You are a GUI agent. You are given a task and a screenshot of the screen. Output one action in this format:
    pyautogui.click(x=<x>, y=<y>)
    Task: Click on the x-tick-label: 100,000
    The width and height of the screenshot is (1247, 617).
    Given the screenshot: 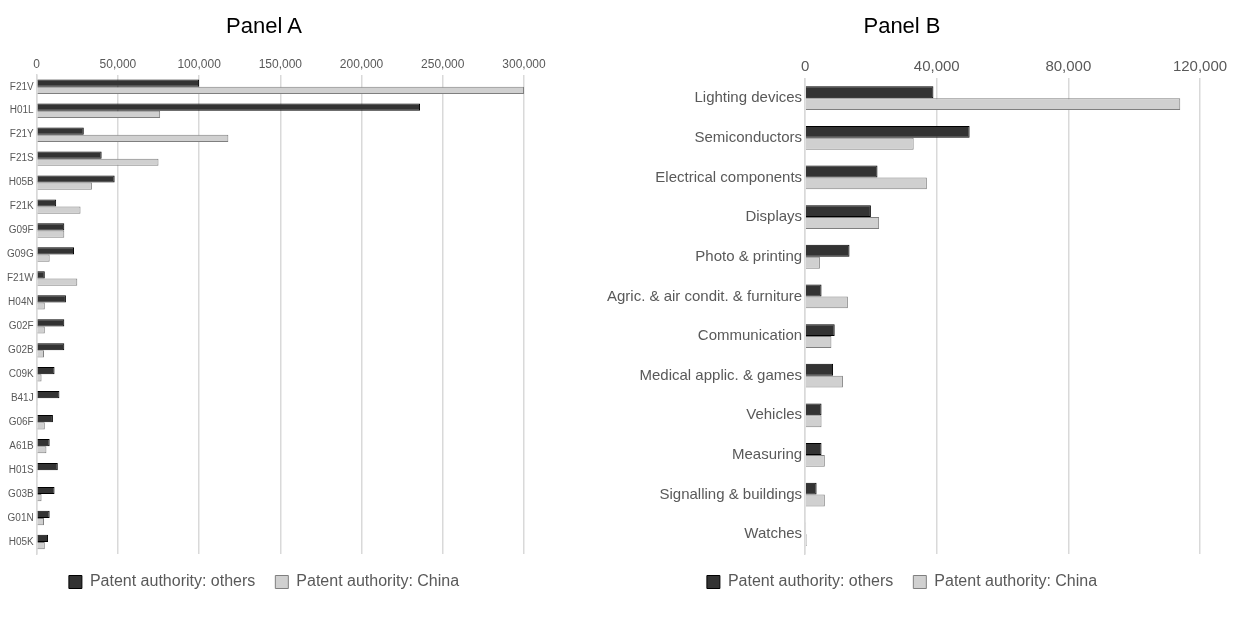 What is the action you would take?
    pyautogui.click(x=199, y=63)
    